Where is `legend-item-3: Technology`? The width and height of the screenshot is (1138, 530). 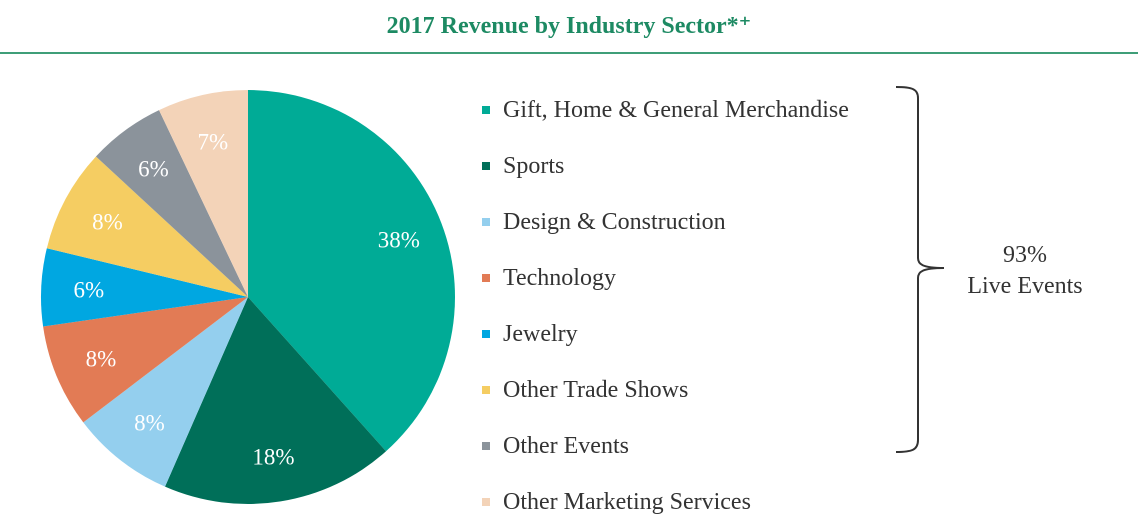 legend-item-3: Technology is located at coordinates (692, 278).